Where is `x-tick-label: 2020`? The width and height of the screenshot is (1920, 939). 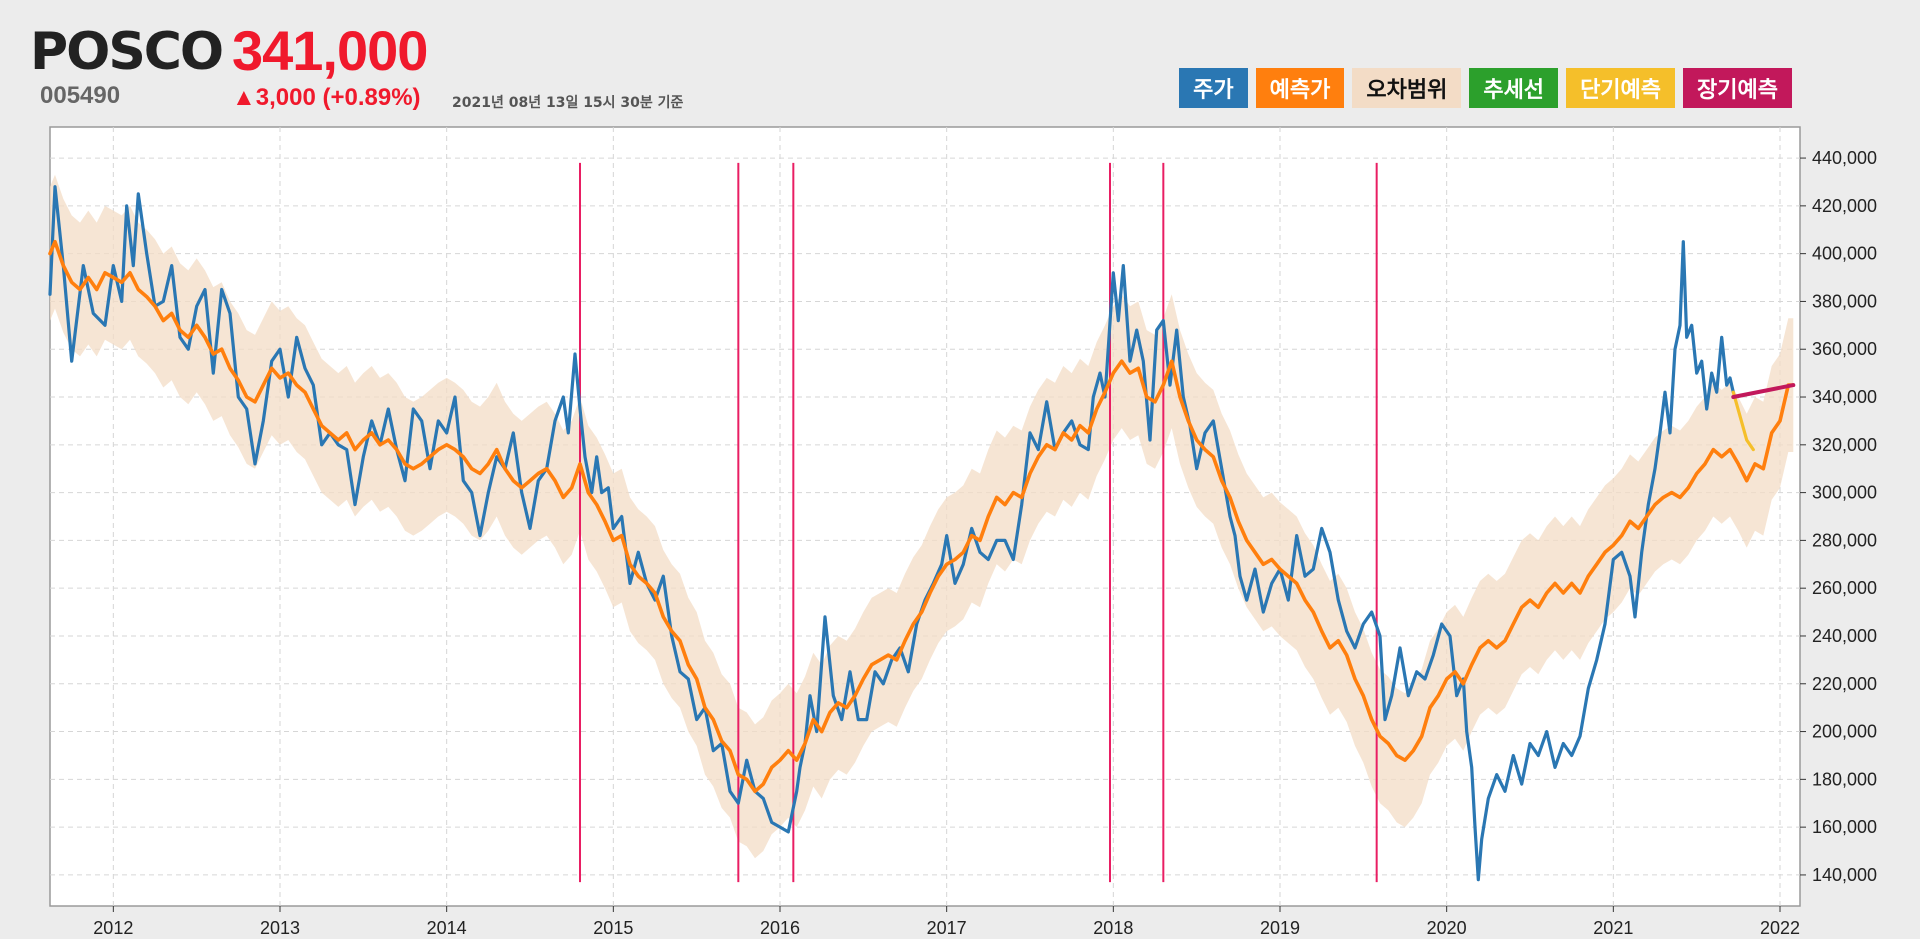 x-tick-label: 2020 is located at coordinates (1447, 928).